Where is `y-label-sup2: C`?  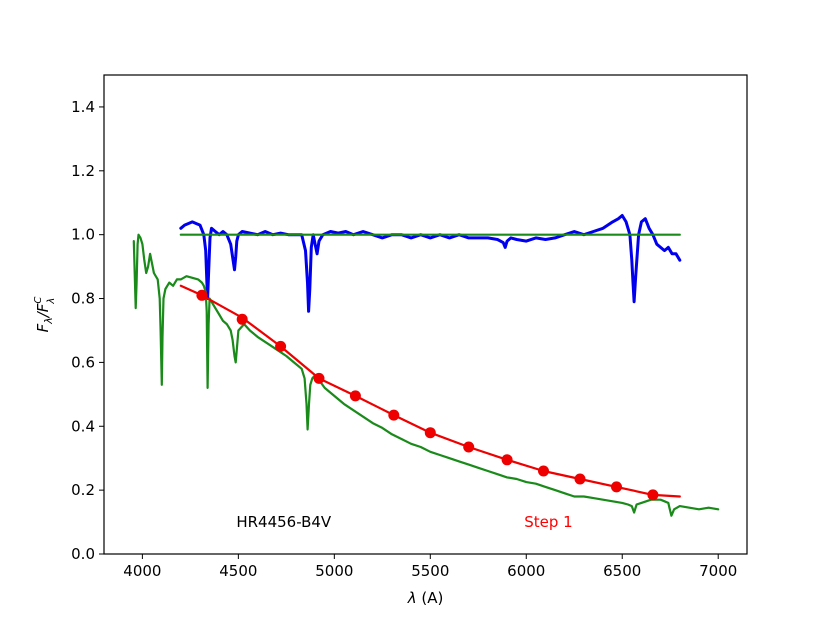 y-label-sup2: C is located at coordinates (38, 300).